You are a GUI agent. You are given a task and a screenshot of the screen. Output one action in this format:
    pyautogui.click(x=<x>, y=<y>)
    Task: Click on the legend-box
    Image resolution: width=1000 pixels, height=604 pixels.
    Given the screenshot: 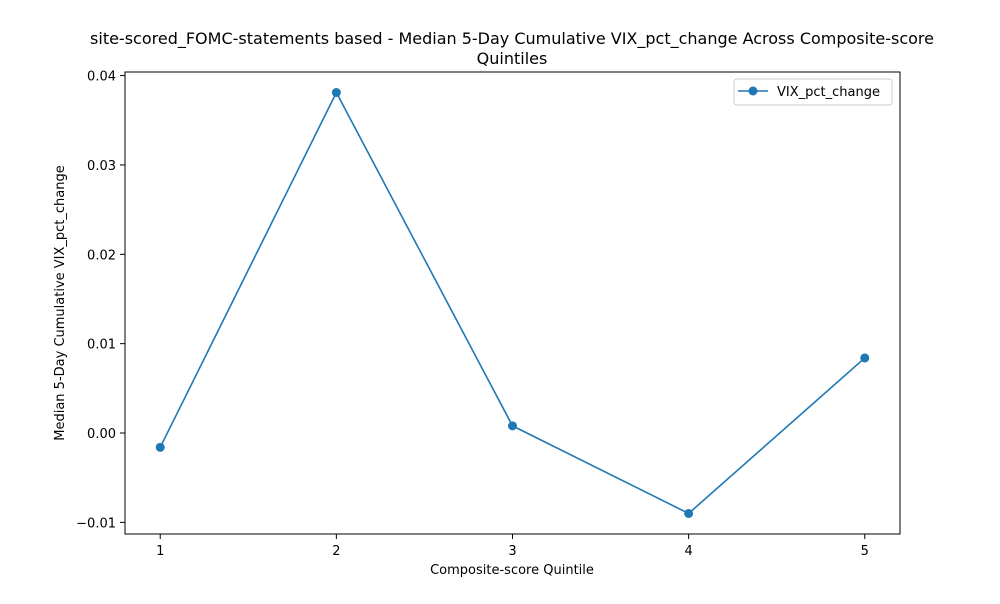 What is the action you would take?
    pyautogui.click(x=813, y=92)
    